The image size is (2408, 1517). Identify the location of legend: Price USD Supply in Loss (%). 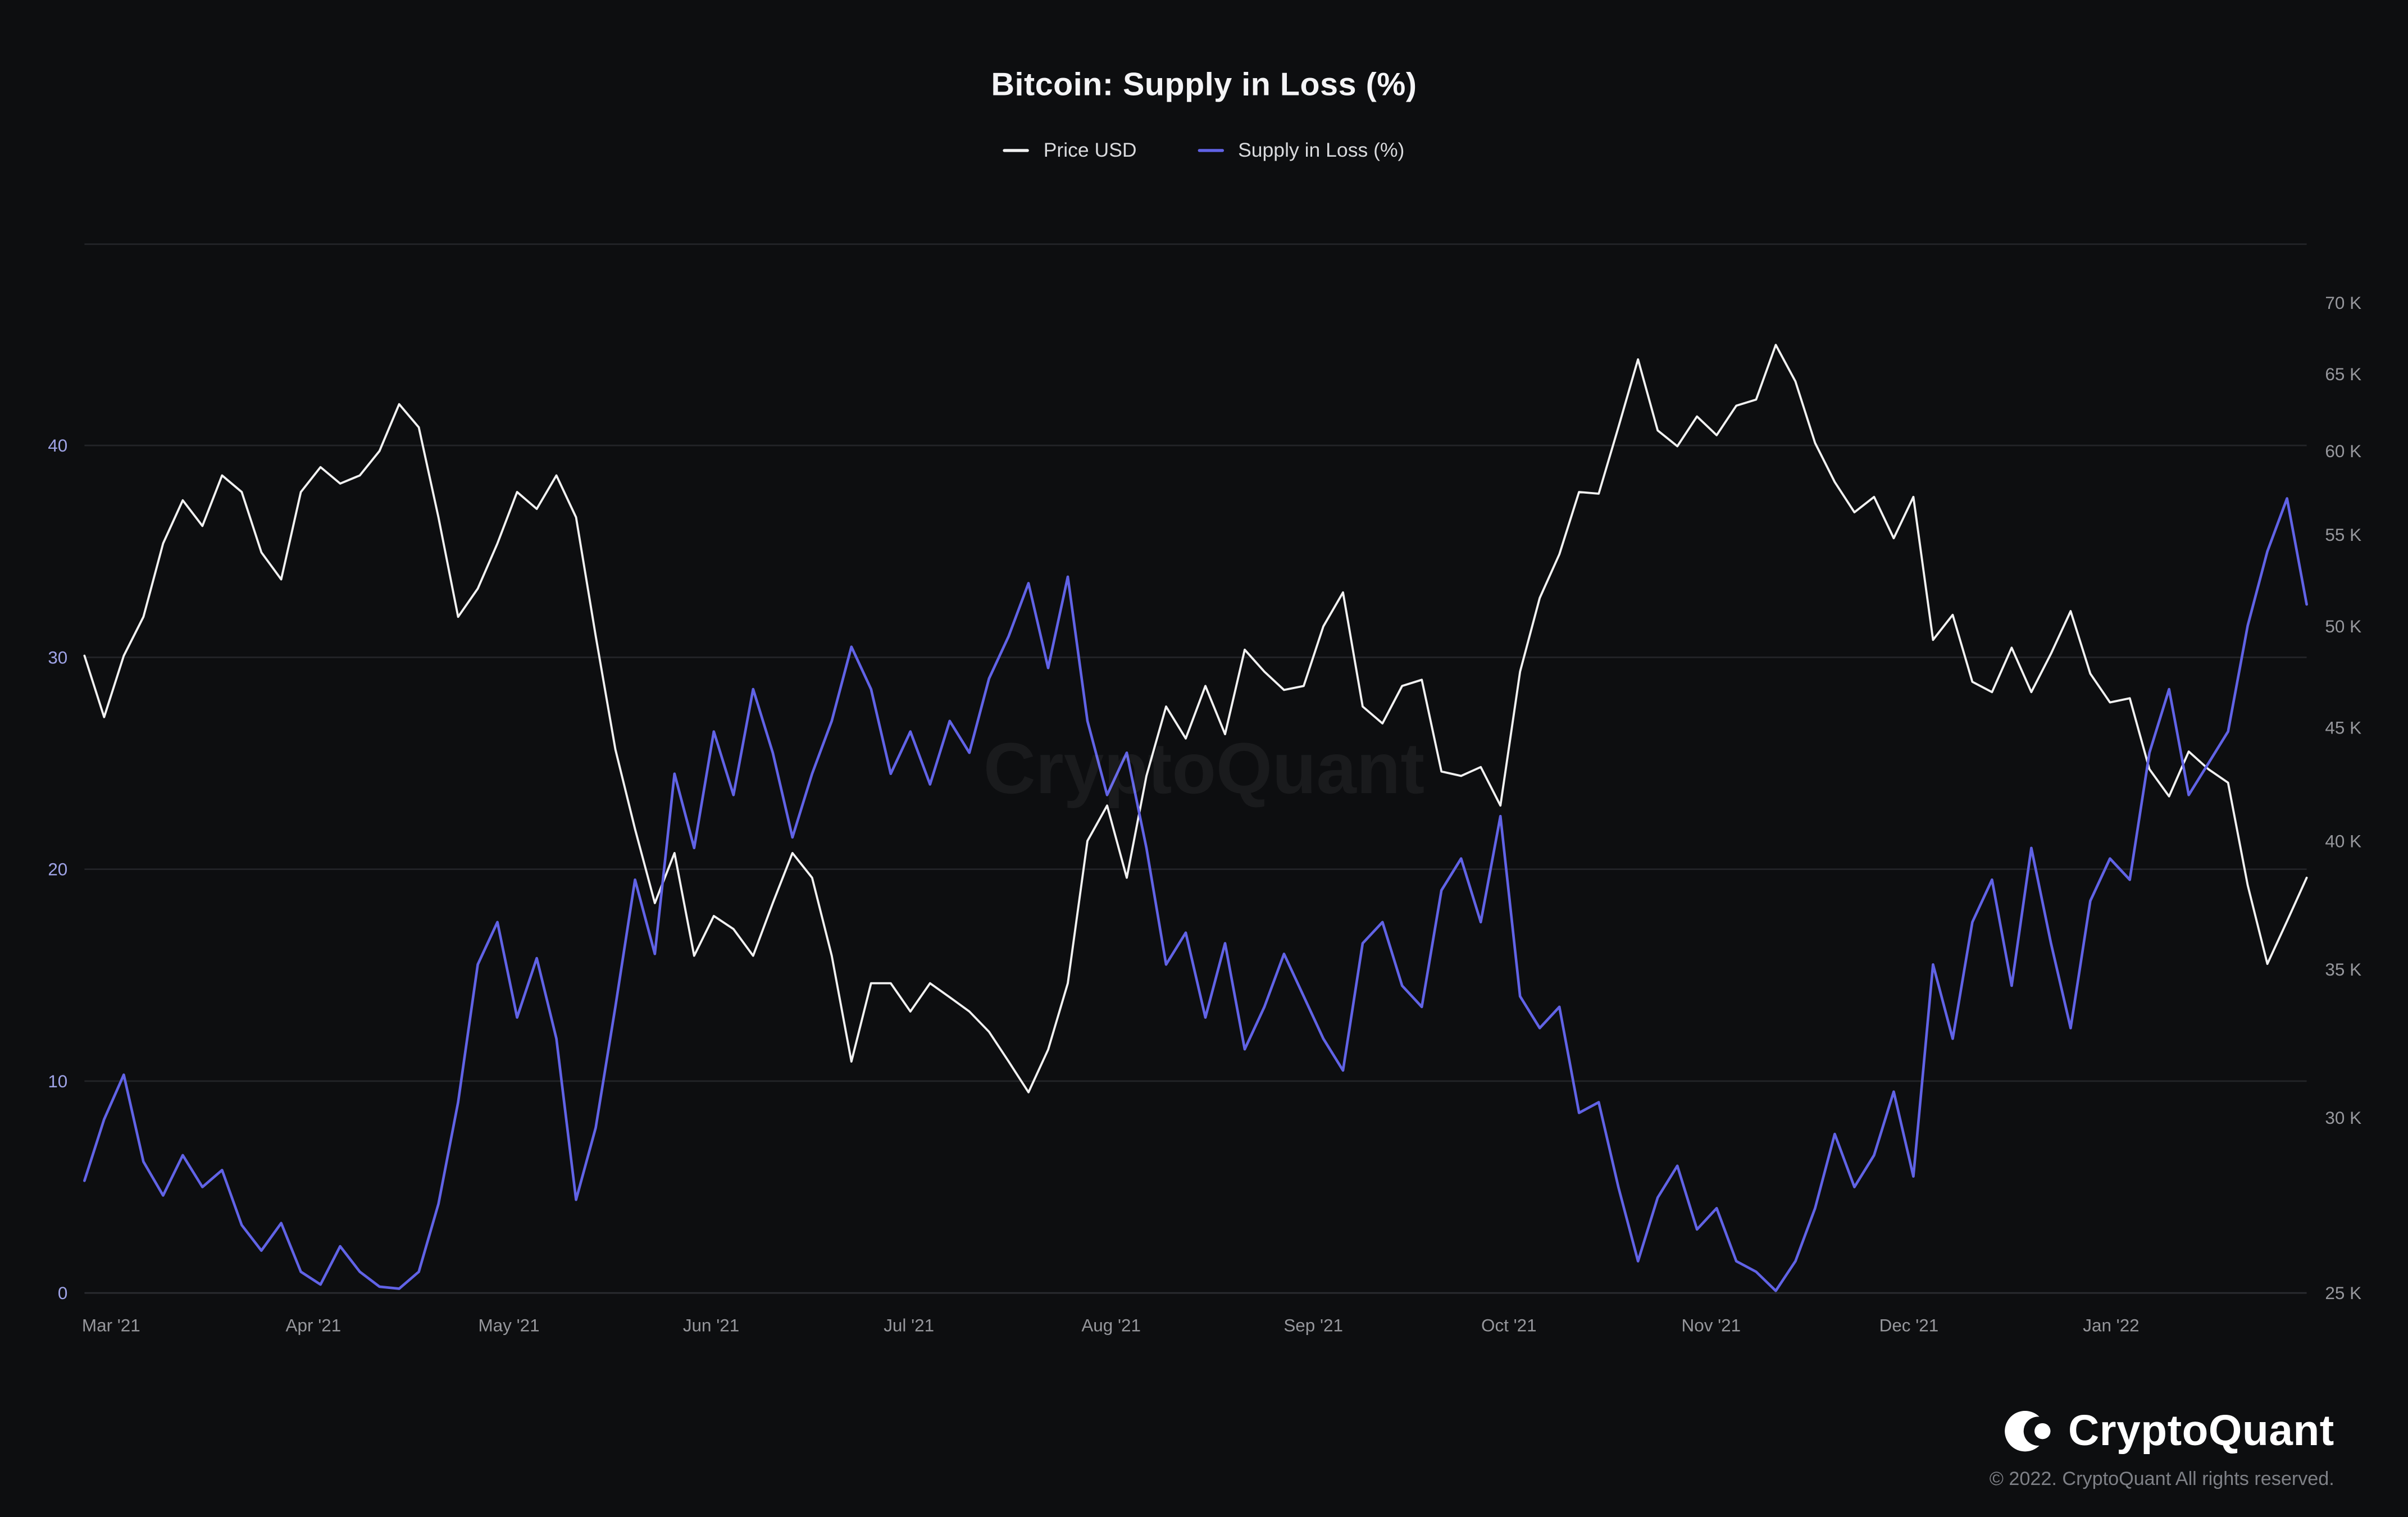
(1204, 149).